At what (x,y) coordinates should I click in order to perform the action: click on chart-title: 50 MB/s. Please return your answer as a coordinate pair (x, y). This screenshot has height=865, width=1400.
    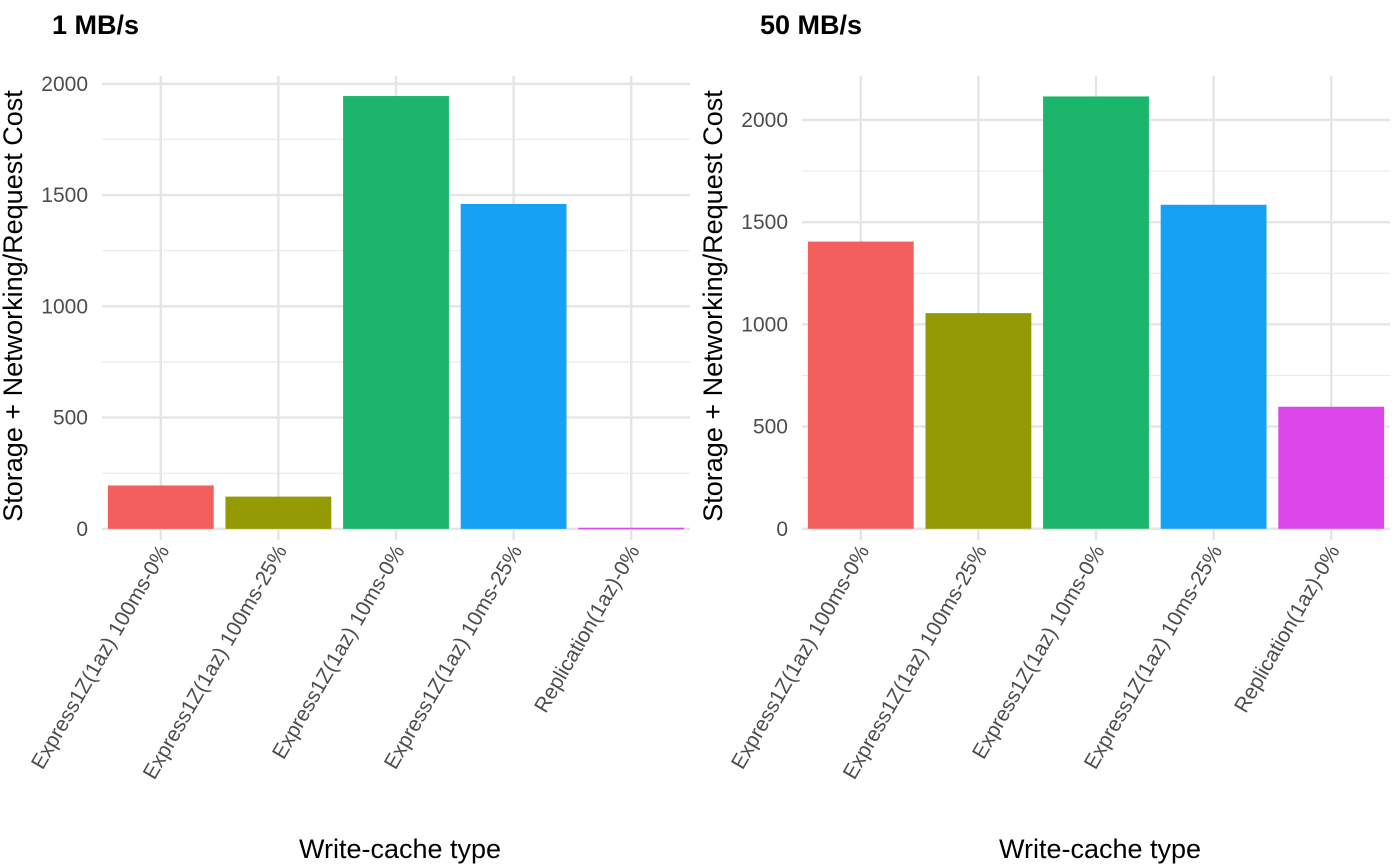
    Looking at the image, I should click on (811, 25).